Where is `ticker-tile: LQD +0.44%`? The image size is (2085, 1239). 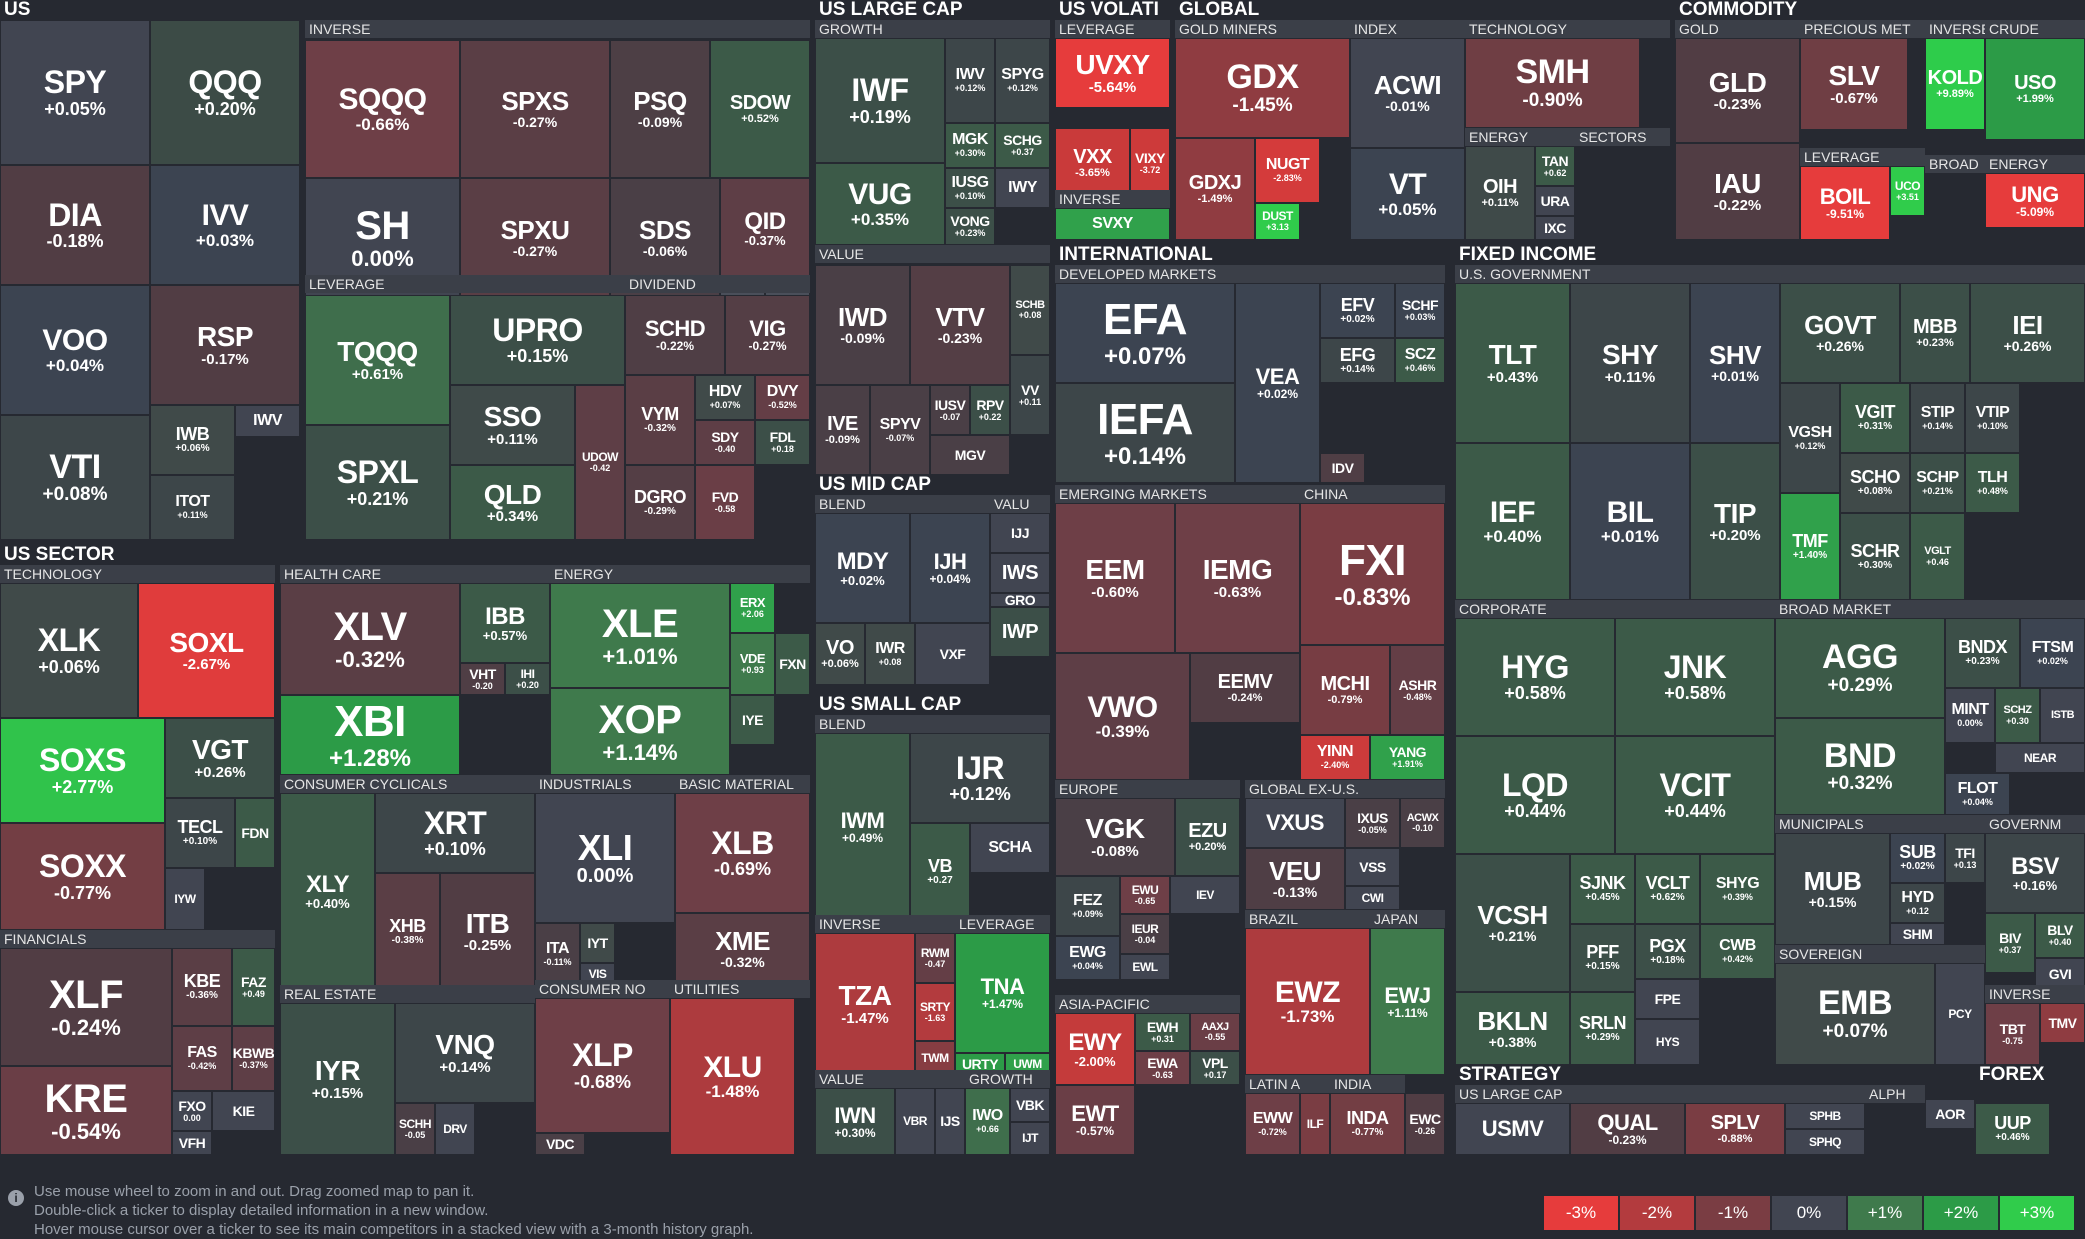 ticker-tile: LQD +0.44% is located at coordinates (1535, 795).